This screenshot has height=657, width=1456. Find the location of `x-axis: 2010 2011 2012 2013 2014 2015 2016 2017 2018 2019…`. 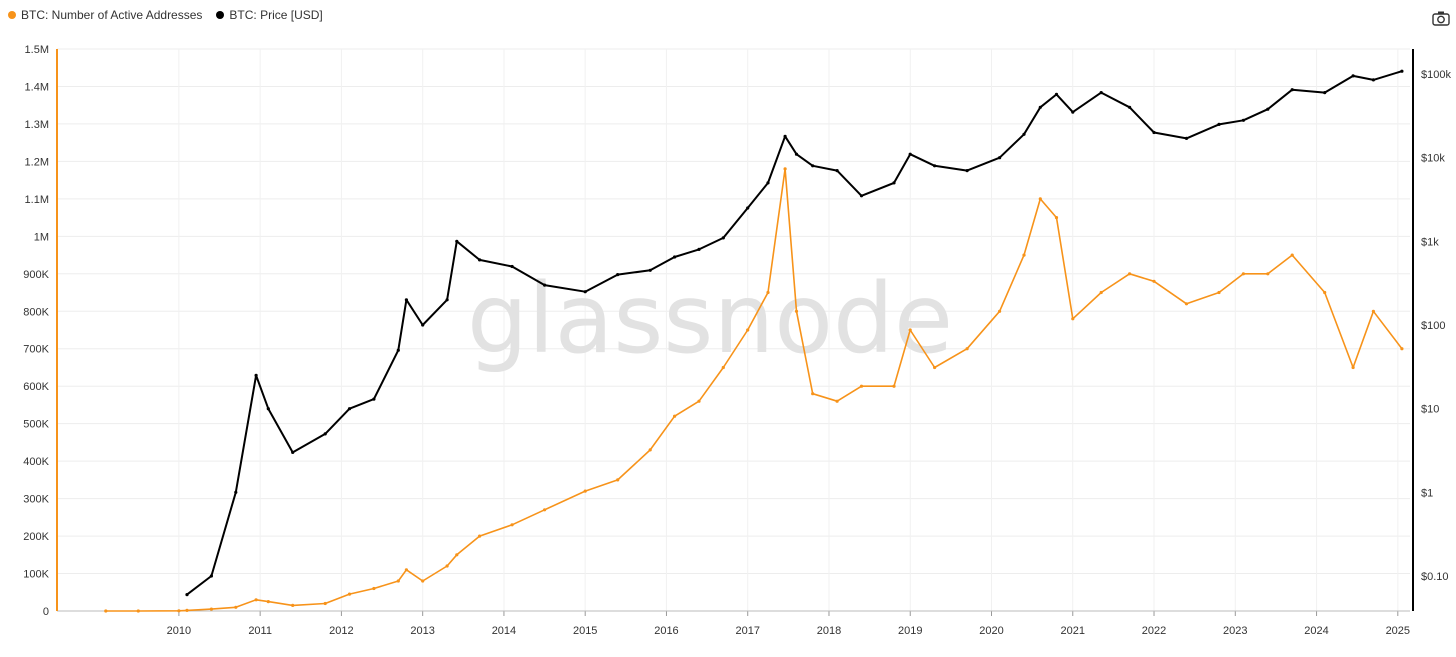

x-axis: 2010 2011 2012 2013 2014 2015 2016 2017 2018 2019… is located at coordinates (733, 623).